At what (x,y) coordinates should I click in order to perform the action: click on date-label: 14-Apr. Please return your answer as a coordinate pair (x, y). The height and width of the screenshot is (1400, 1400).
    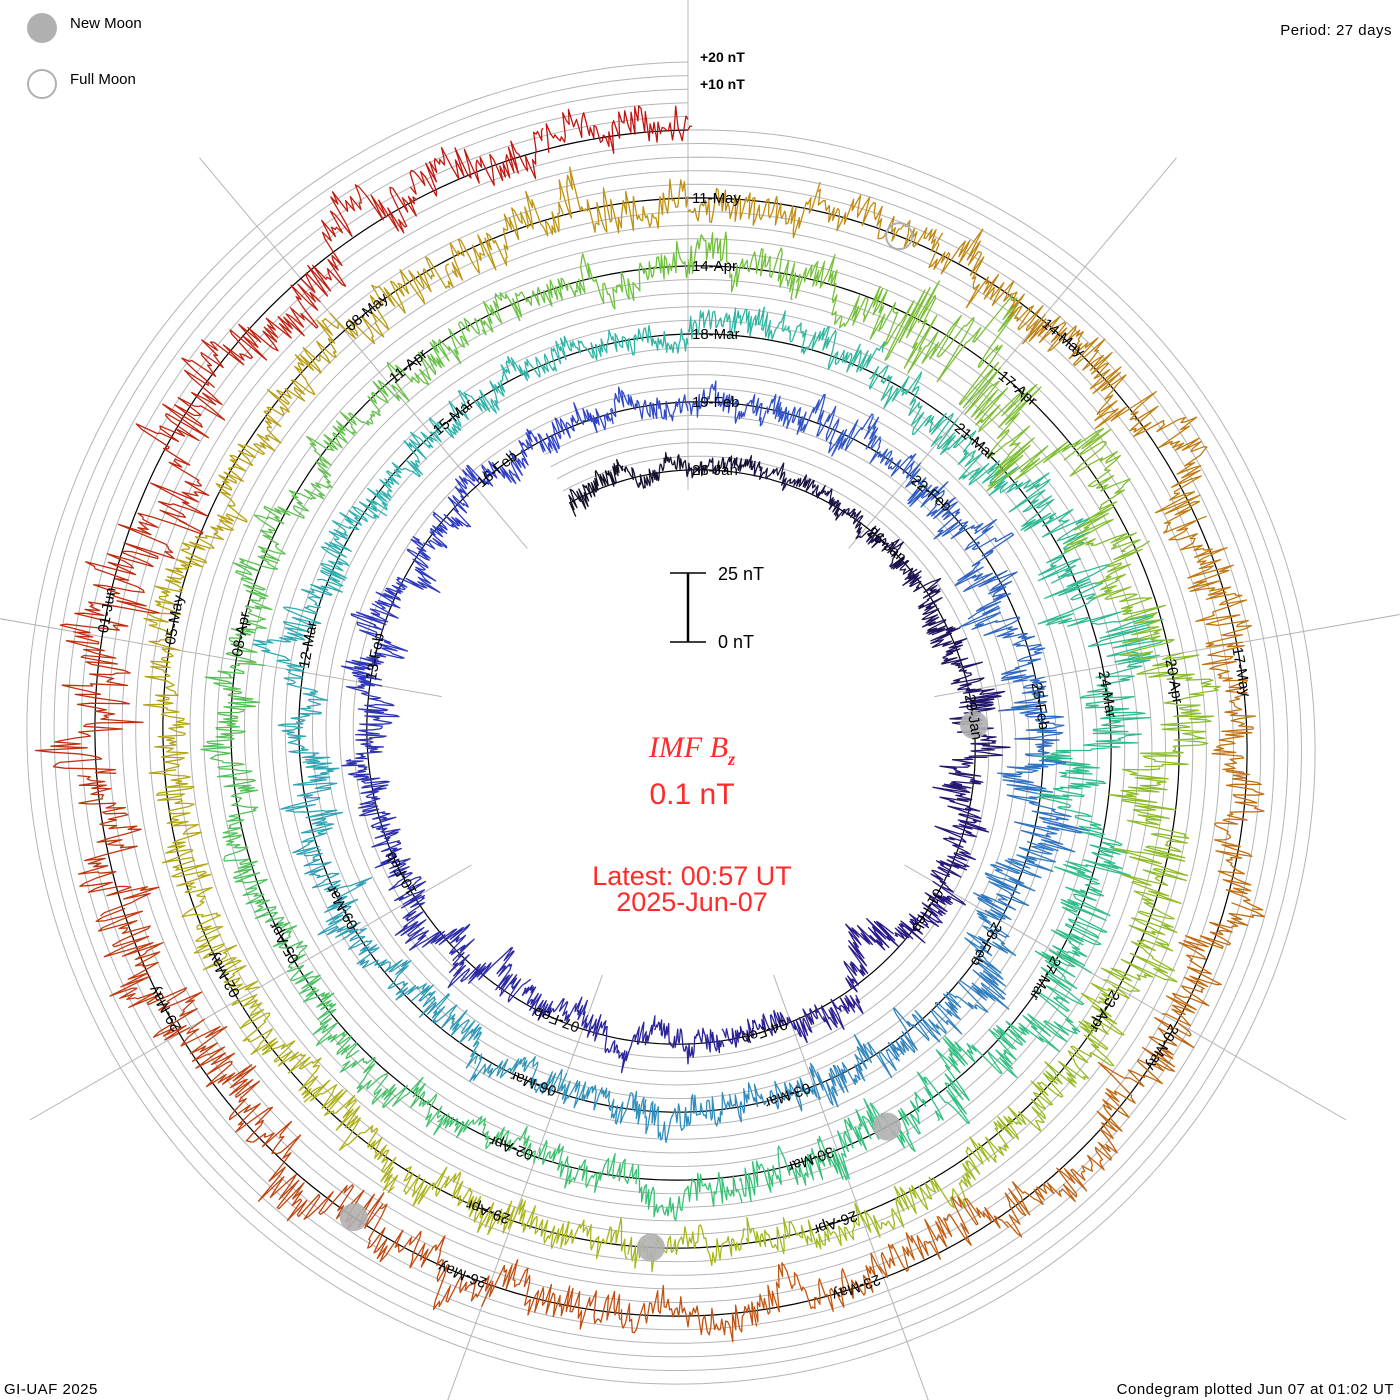
    Looking at the image, I should click on (714, 266).